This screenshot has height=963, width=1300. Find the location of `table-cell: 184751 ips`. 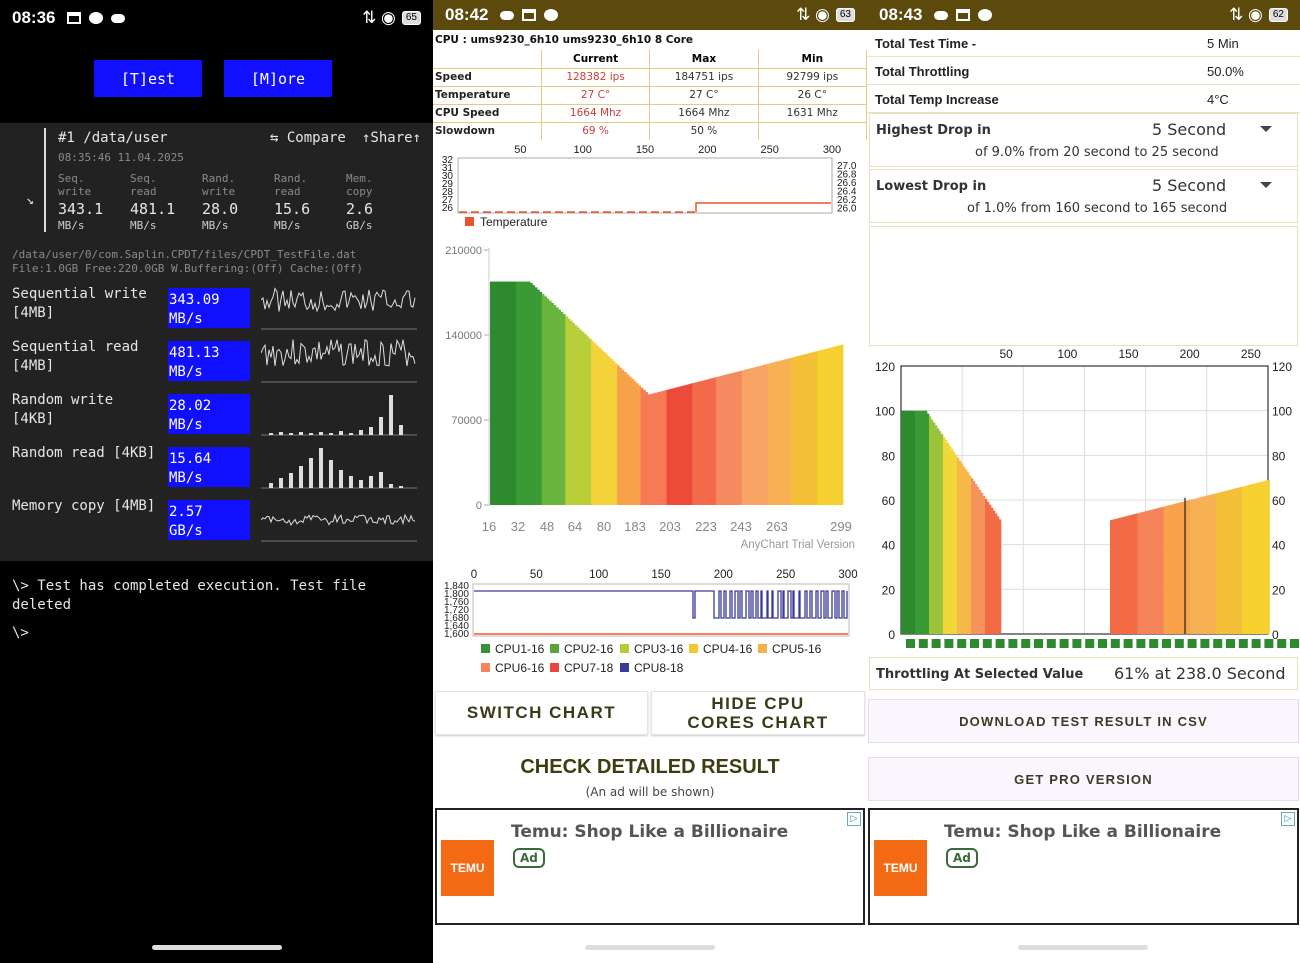

table-cell: 184751 ips is located at coordinates (704, 77).